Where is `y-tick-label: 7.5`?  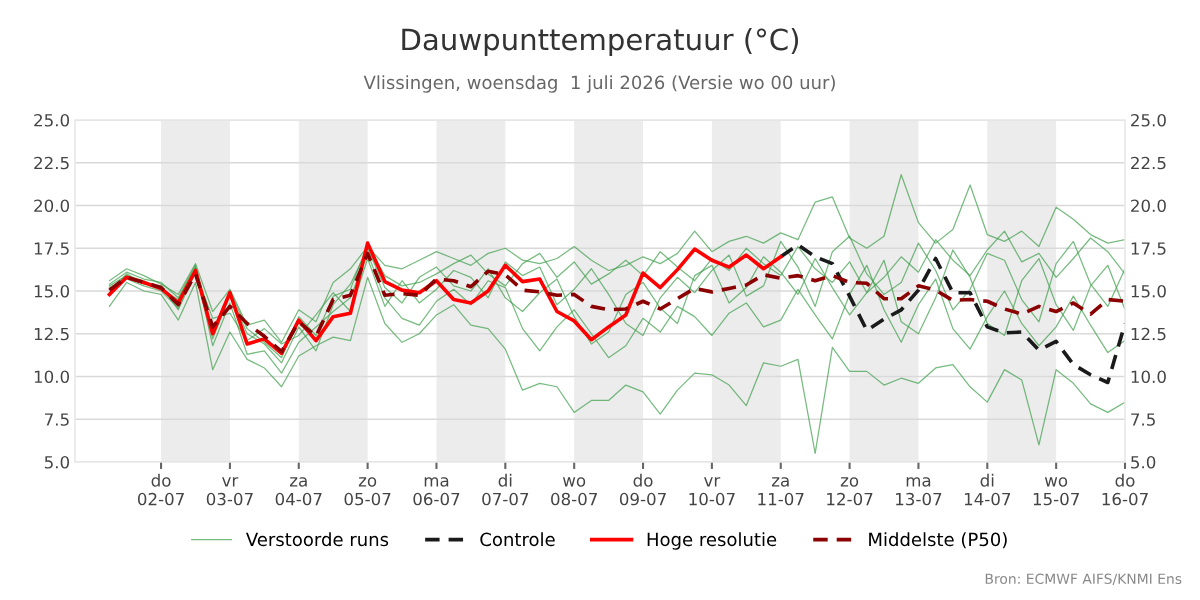 y-tick-label: 7.5 is located at coordinates (57, 419).